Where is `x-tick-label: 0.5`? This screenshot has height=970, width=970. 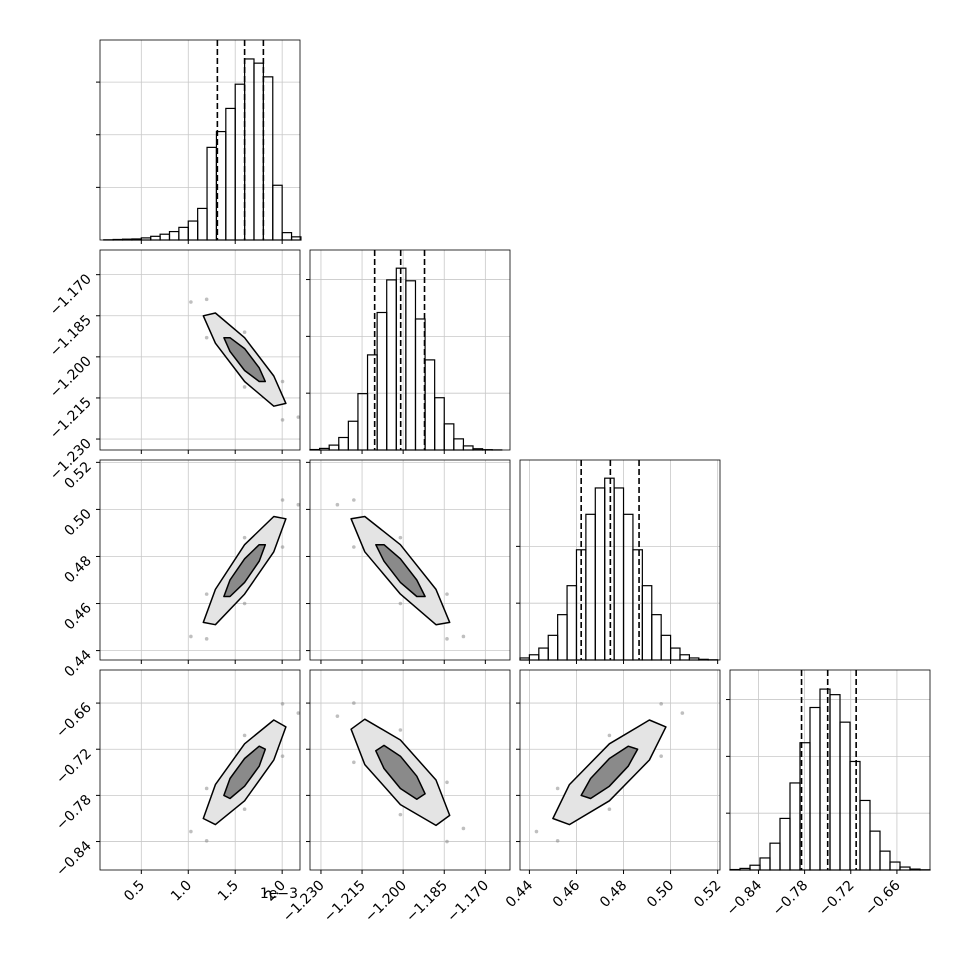
x-tick-label: 0.5 is located at coordinates (134, 891).